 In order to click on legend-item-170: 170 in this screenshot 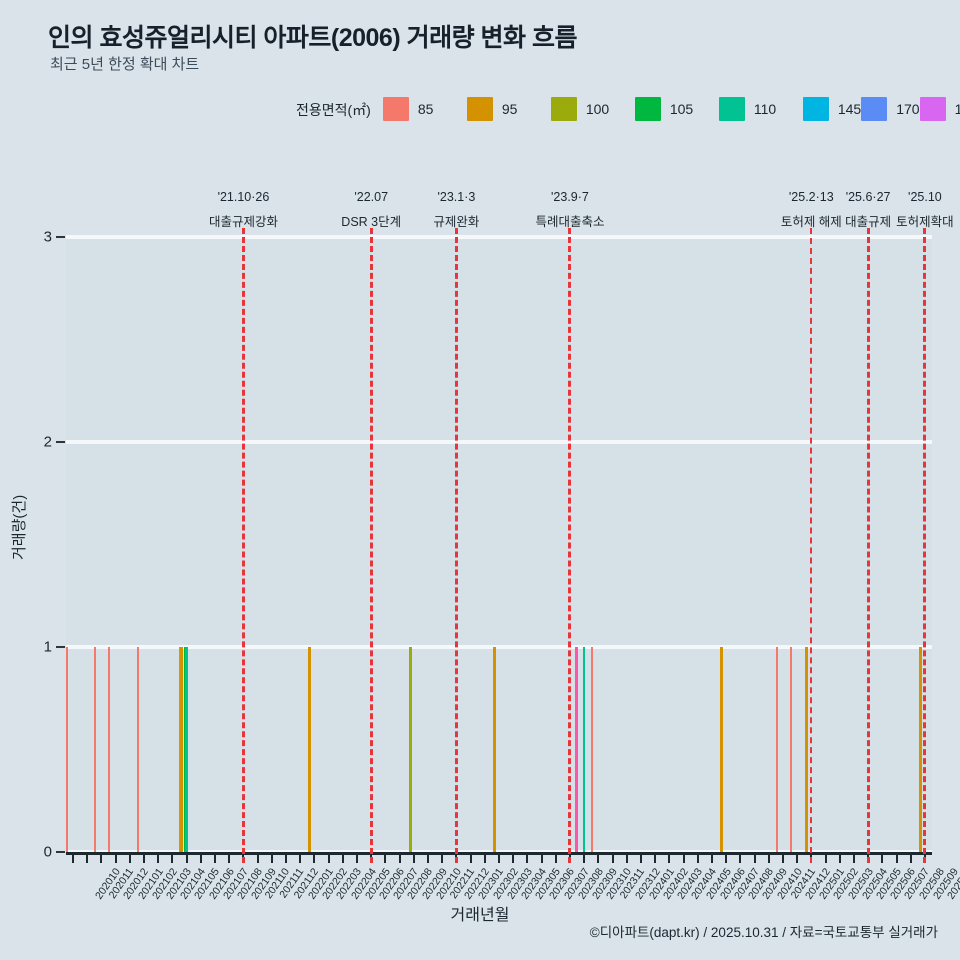, I will do `click(890, 109)`.